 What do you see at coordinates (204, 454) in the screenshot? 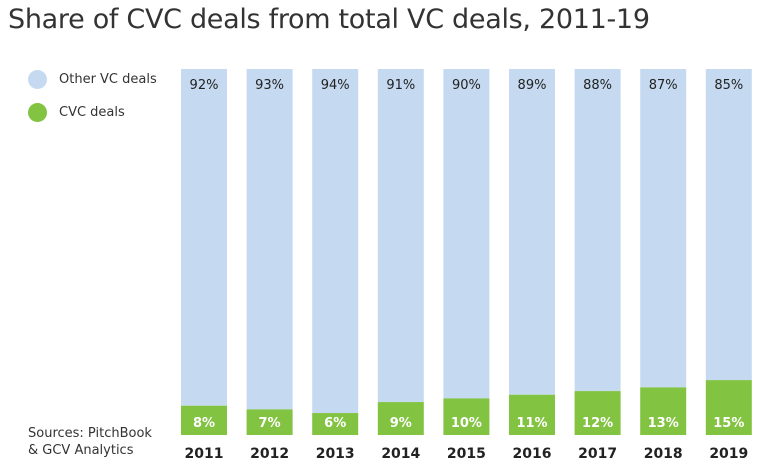
I see `x-tick-2011: 2011` at bounding box center [204, 454].